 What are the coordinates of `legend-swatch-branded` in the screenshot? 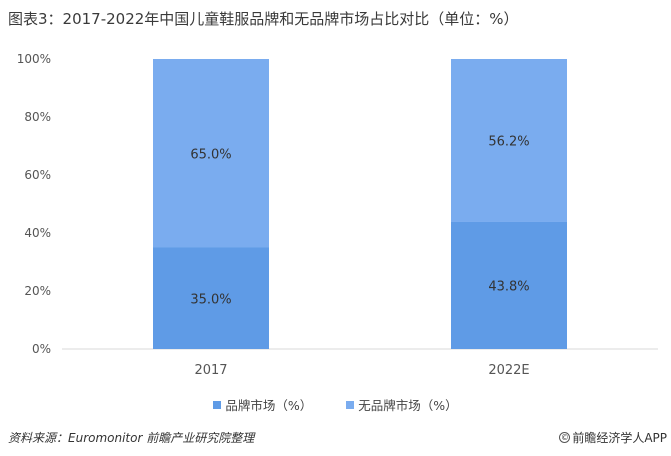 It's located at (217, 404).